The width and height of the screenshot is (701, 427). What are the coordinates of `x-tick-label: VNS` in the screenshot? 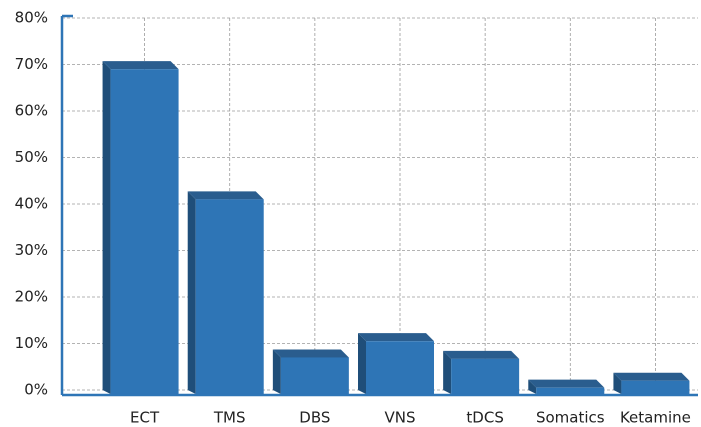 It's located at (399, 418).